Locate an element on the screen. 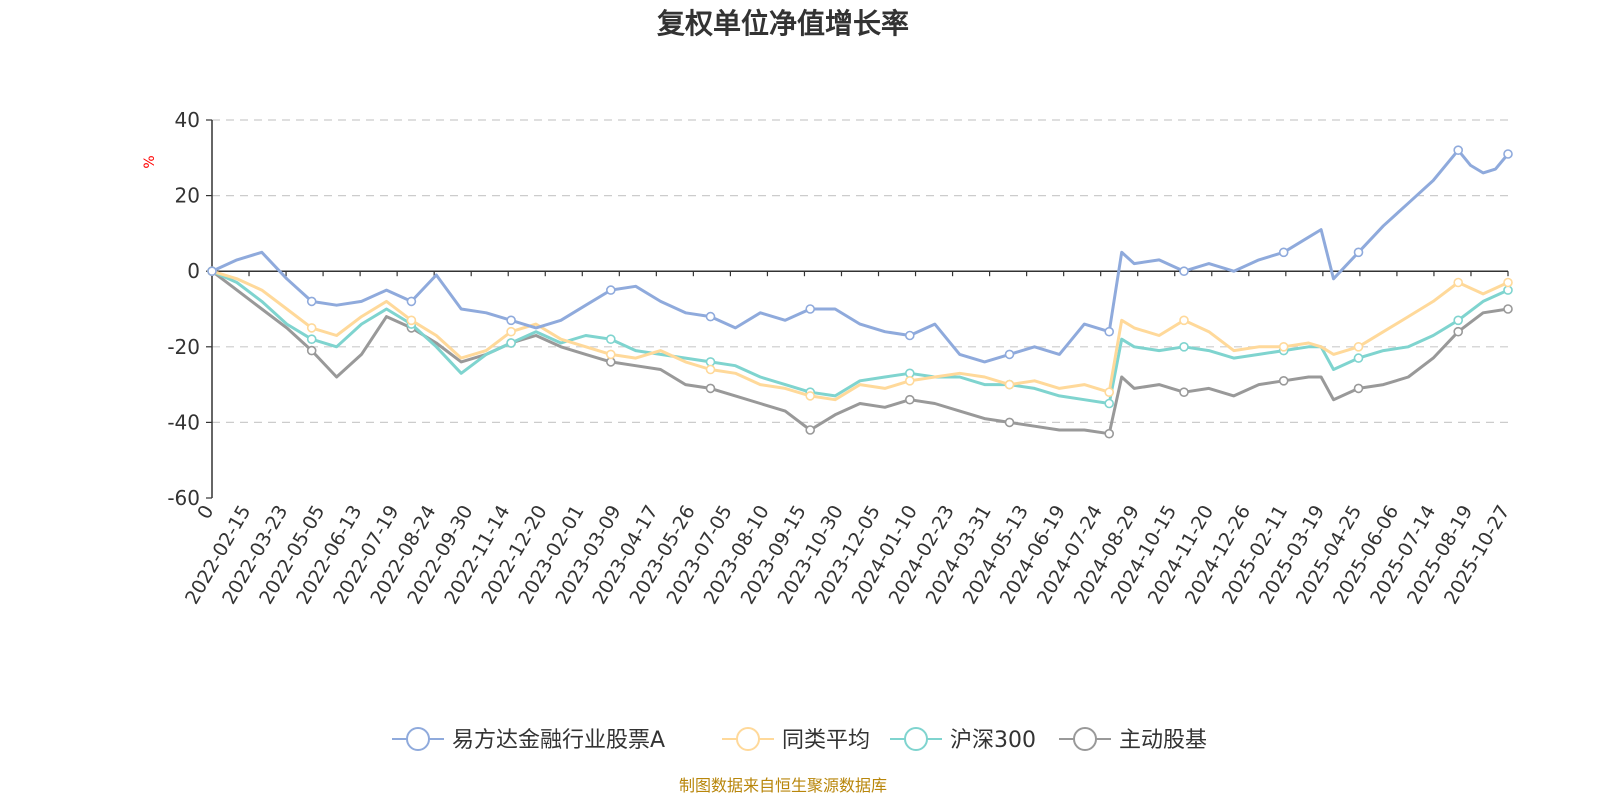 The width and height of the screenshot is (1600, 800). y-tick-label: -40 is located at coordinates (183, 422).